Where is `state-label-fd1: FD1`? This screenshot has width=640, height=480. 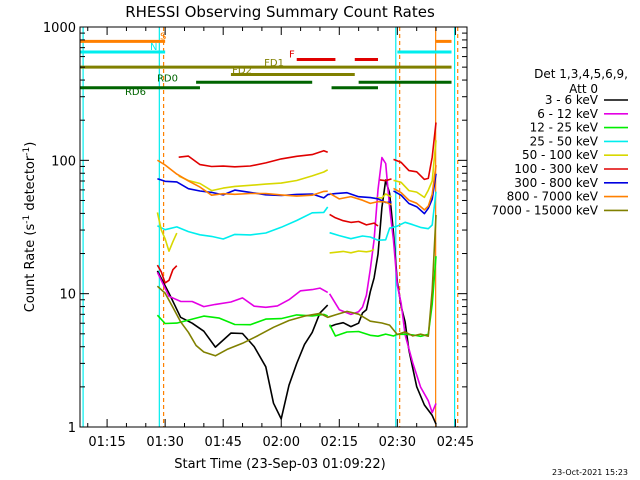
state-label-fd1: FD1 is located at coordinates (274, 63).